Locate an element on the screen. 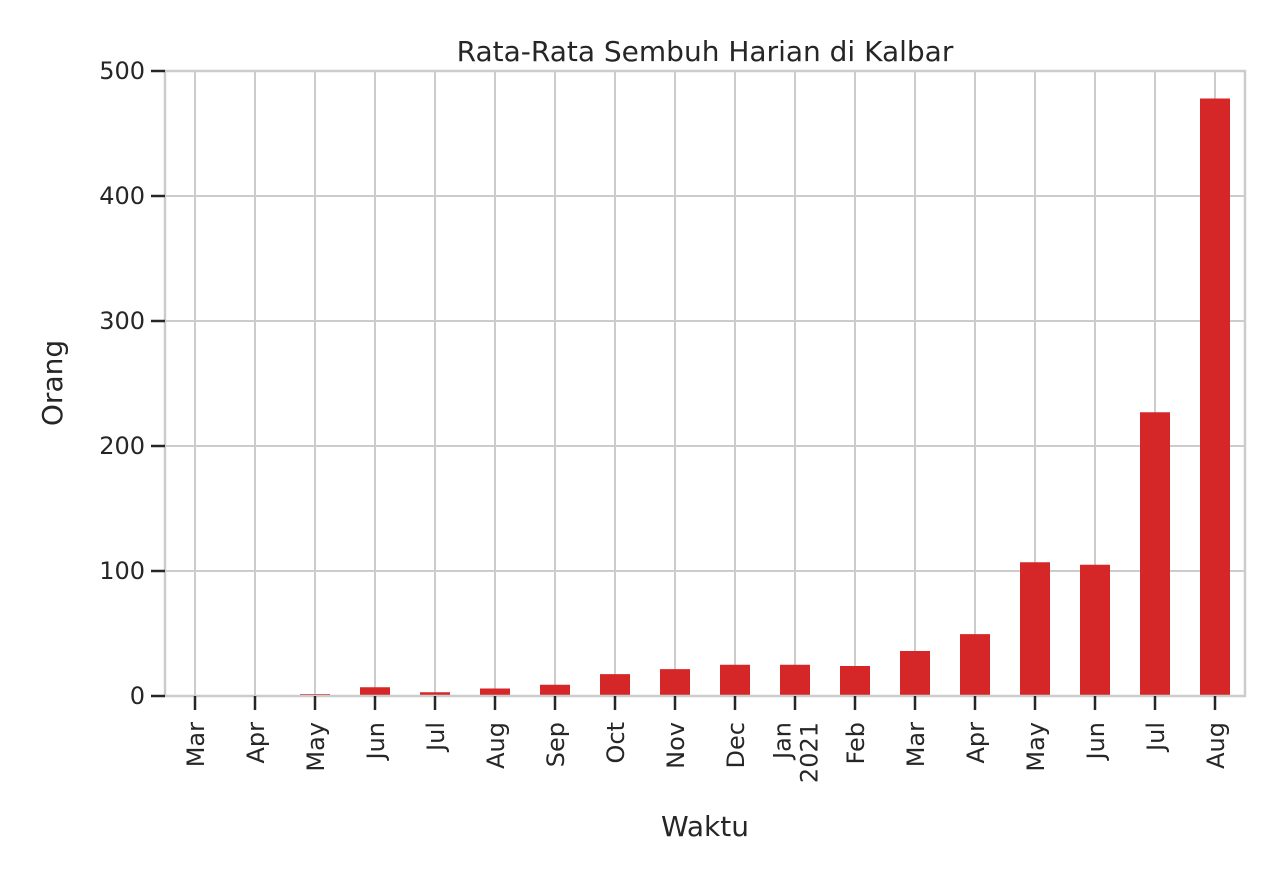 The width and height of the screenshot is (1280, 880). x-tick-label: Jan2021 is located at coordinates (796, 752).